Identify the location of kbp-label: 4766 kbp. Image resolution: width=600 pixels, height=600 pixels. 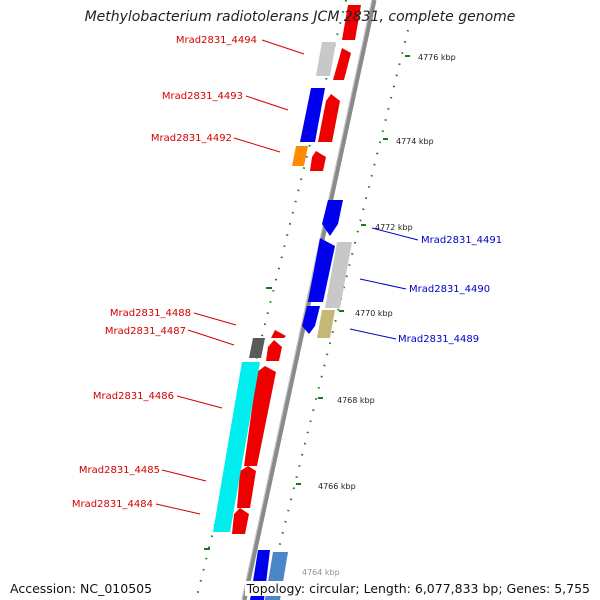
(337, 486).